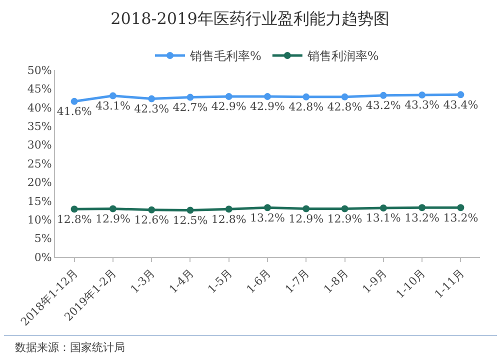 The height and width of the screenshot is (362, 500). Describe the element at coordinates (39, 89) in the screenshot. I see `y-tick-label: 45%` at that location.